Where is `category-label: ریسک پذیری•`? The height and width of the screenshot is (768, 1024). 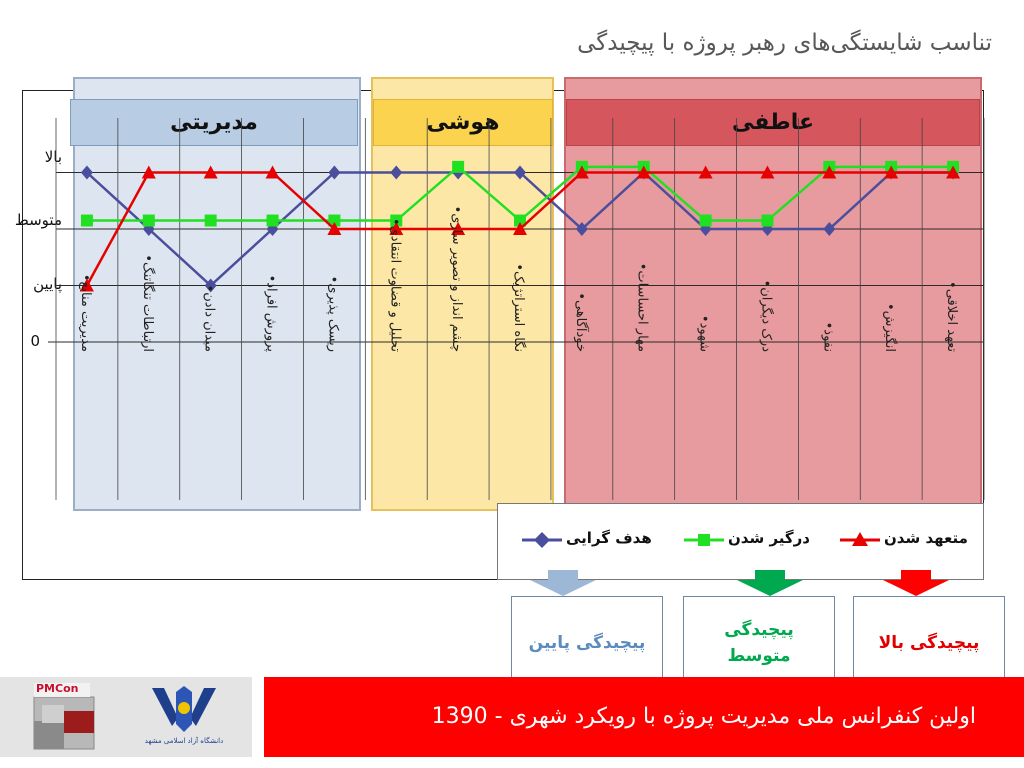 category-label: ریسک پذیری• is located at coordinates (332, 314).